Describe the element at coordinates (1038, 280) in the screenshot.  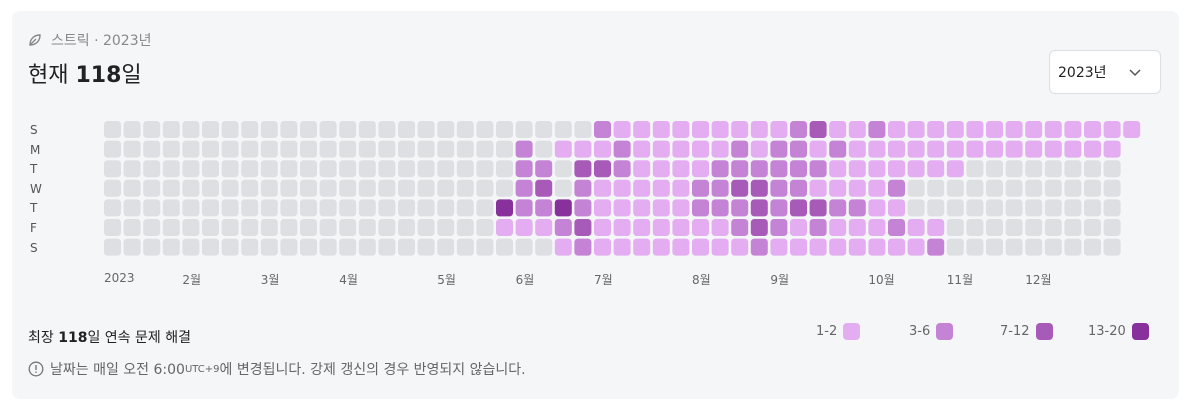
I see `month-label: 12월` at that location.